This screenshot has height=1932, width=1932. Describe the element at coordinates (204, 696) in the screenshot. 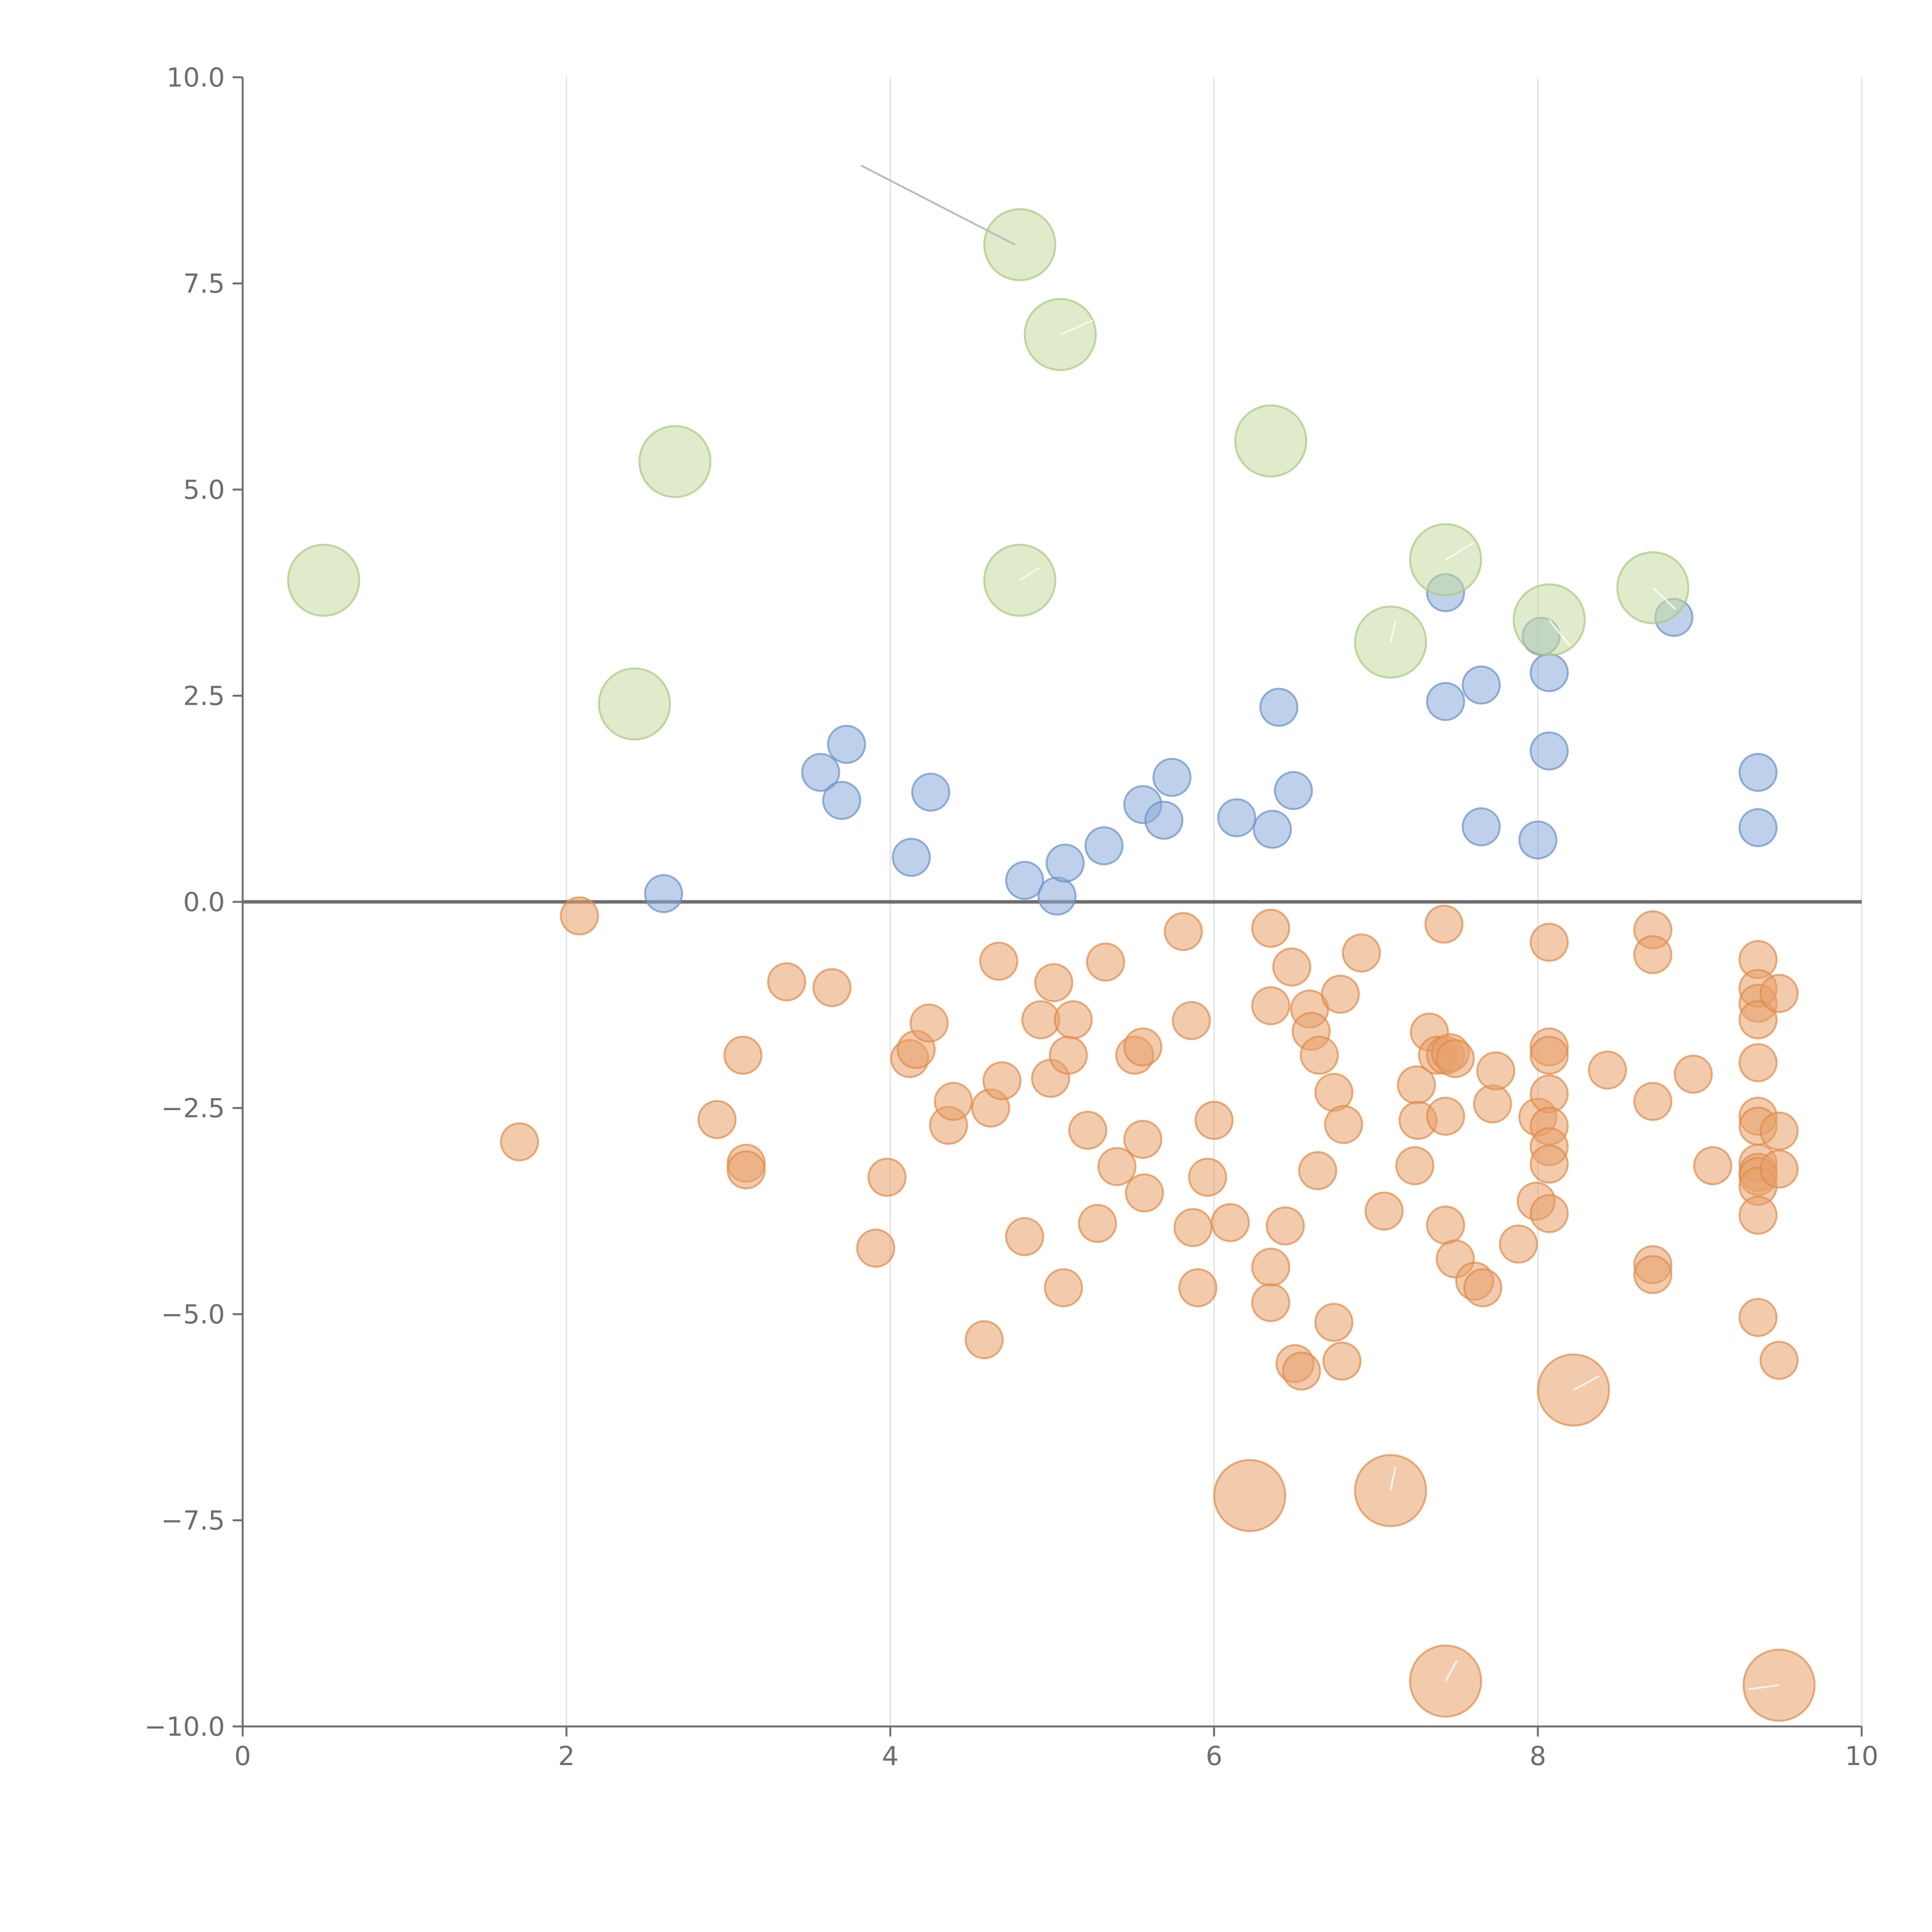

I see `y-tick-label: 2.5` at that location.